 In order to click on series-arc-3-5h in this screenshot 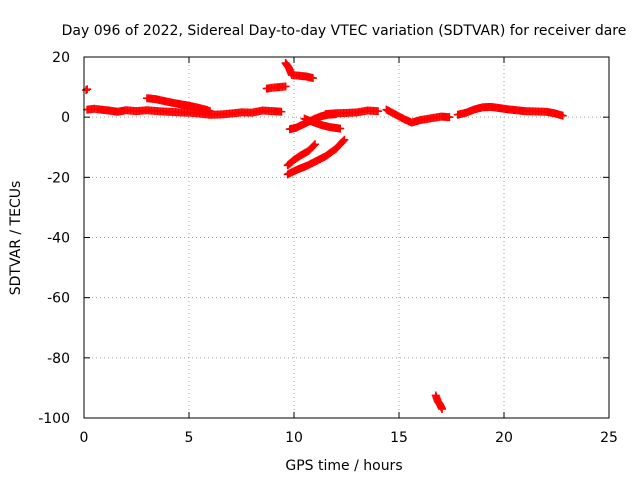, I will do `click(178, 105)`.